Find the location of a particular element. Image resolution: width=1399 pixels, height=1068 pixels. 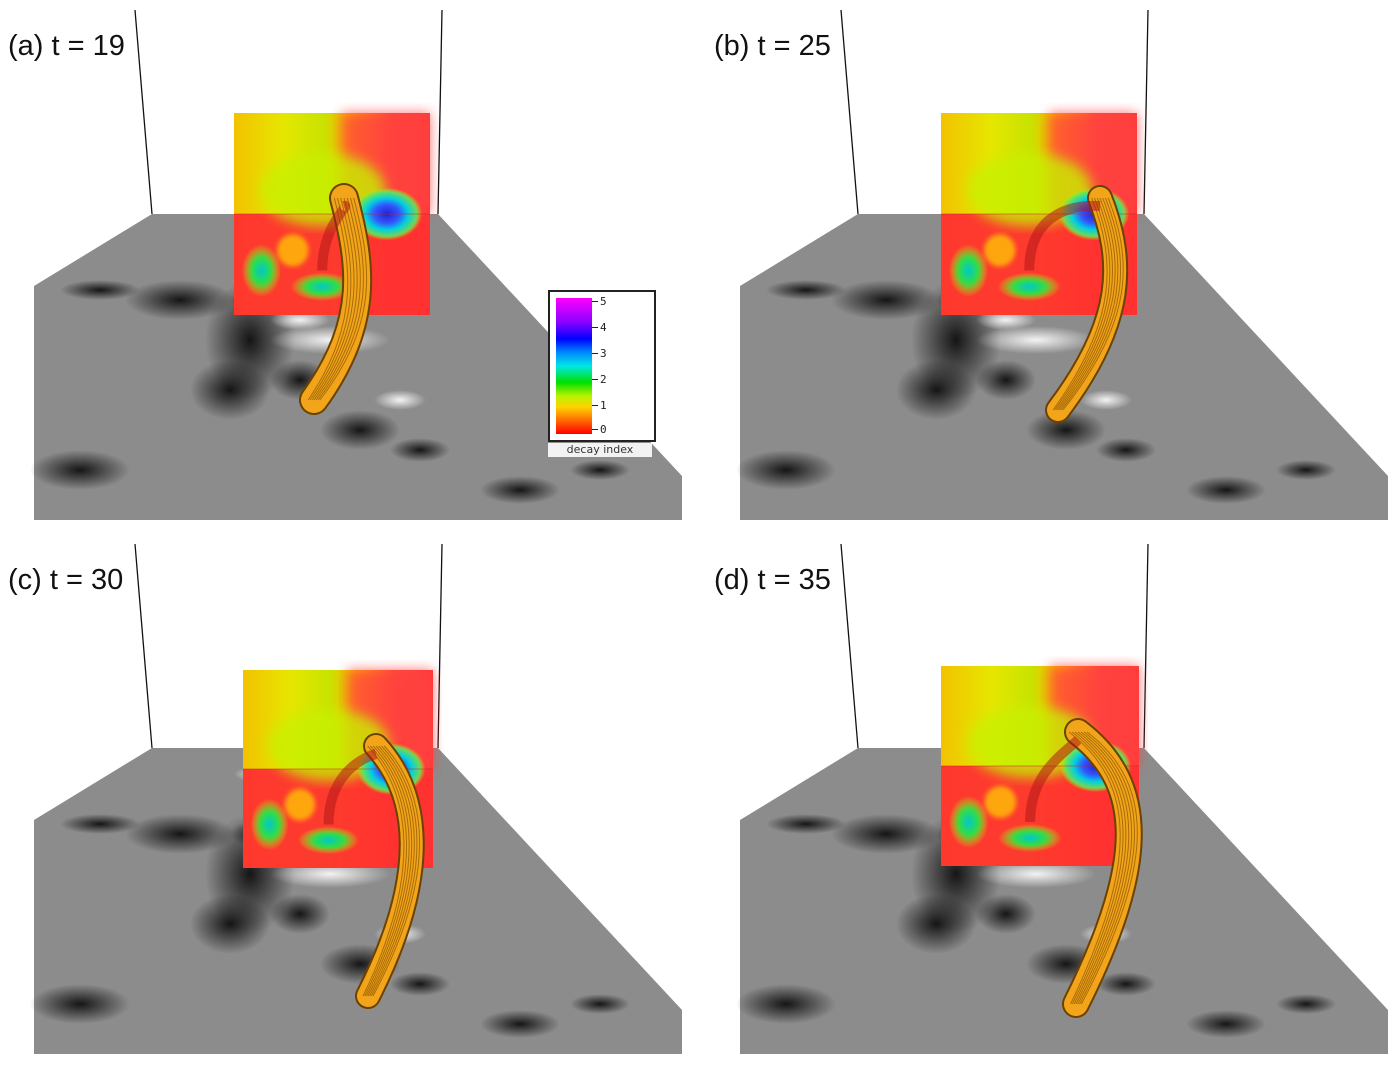

colorbar-tick-label: 0 is located at coordinates (603, 429).